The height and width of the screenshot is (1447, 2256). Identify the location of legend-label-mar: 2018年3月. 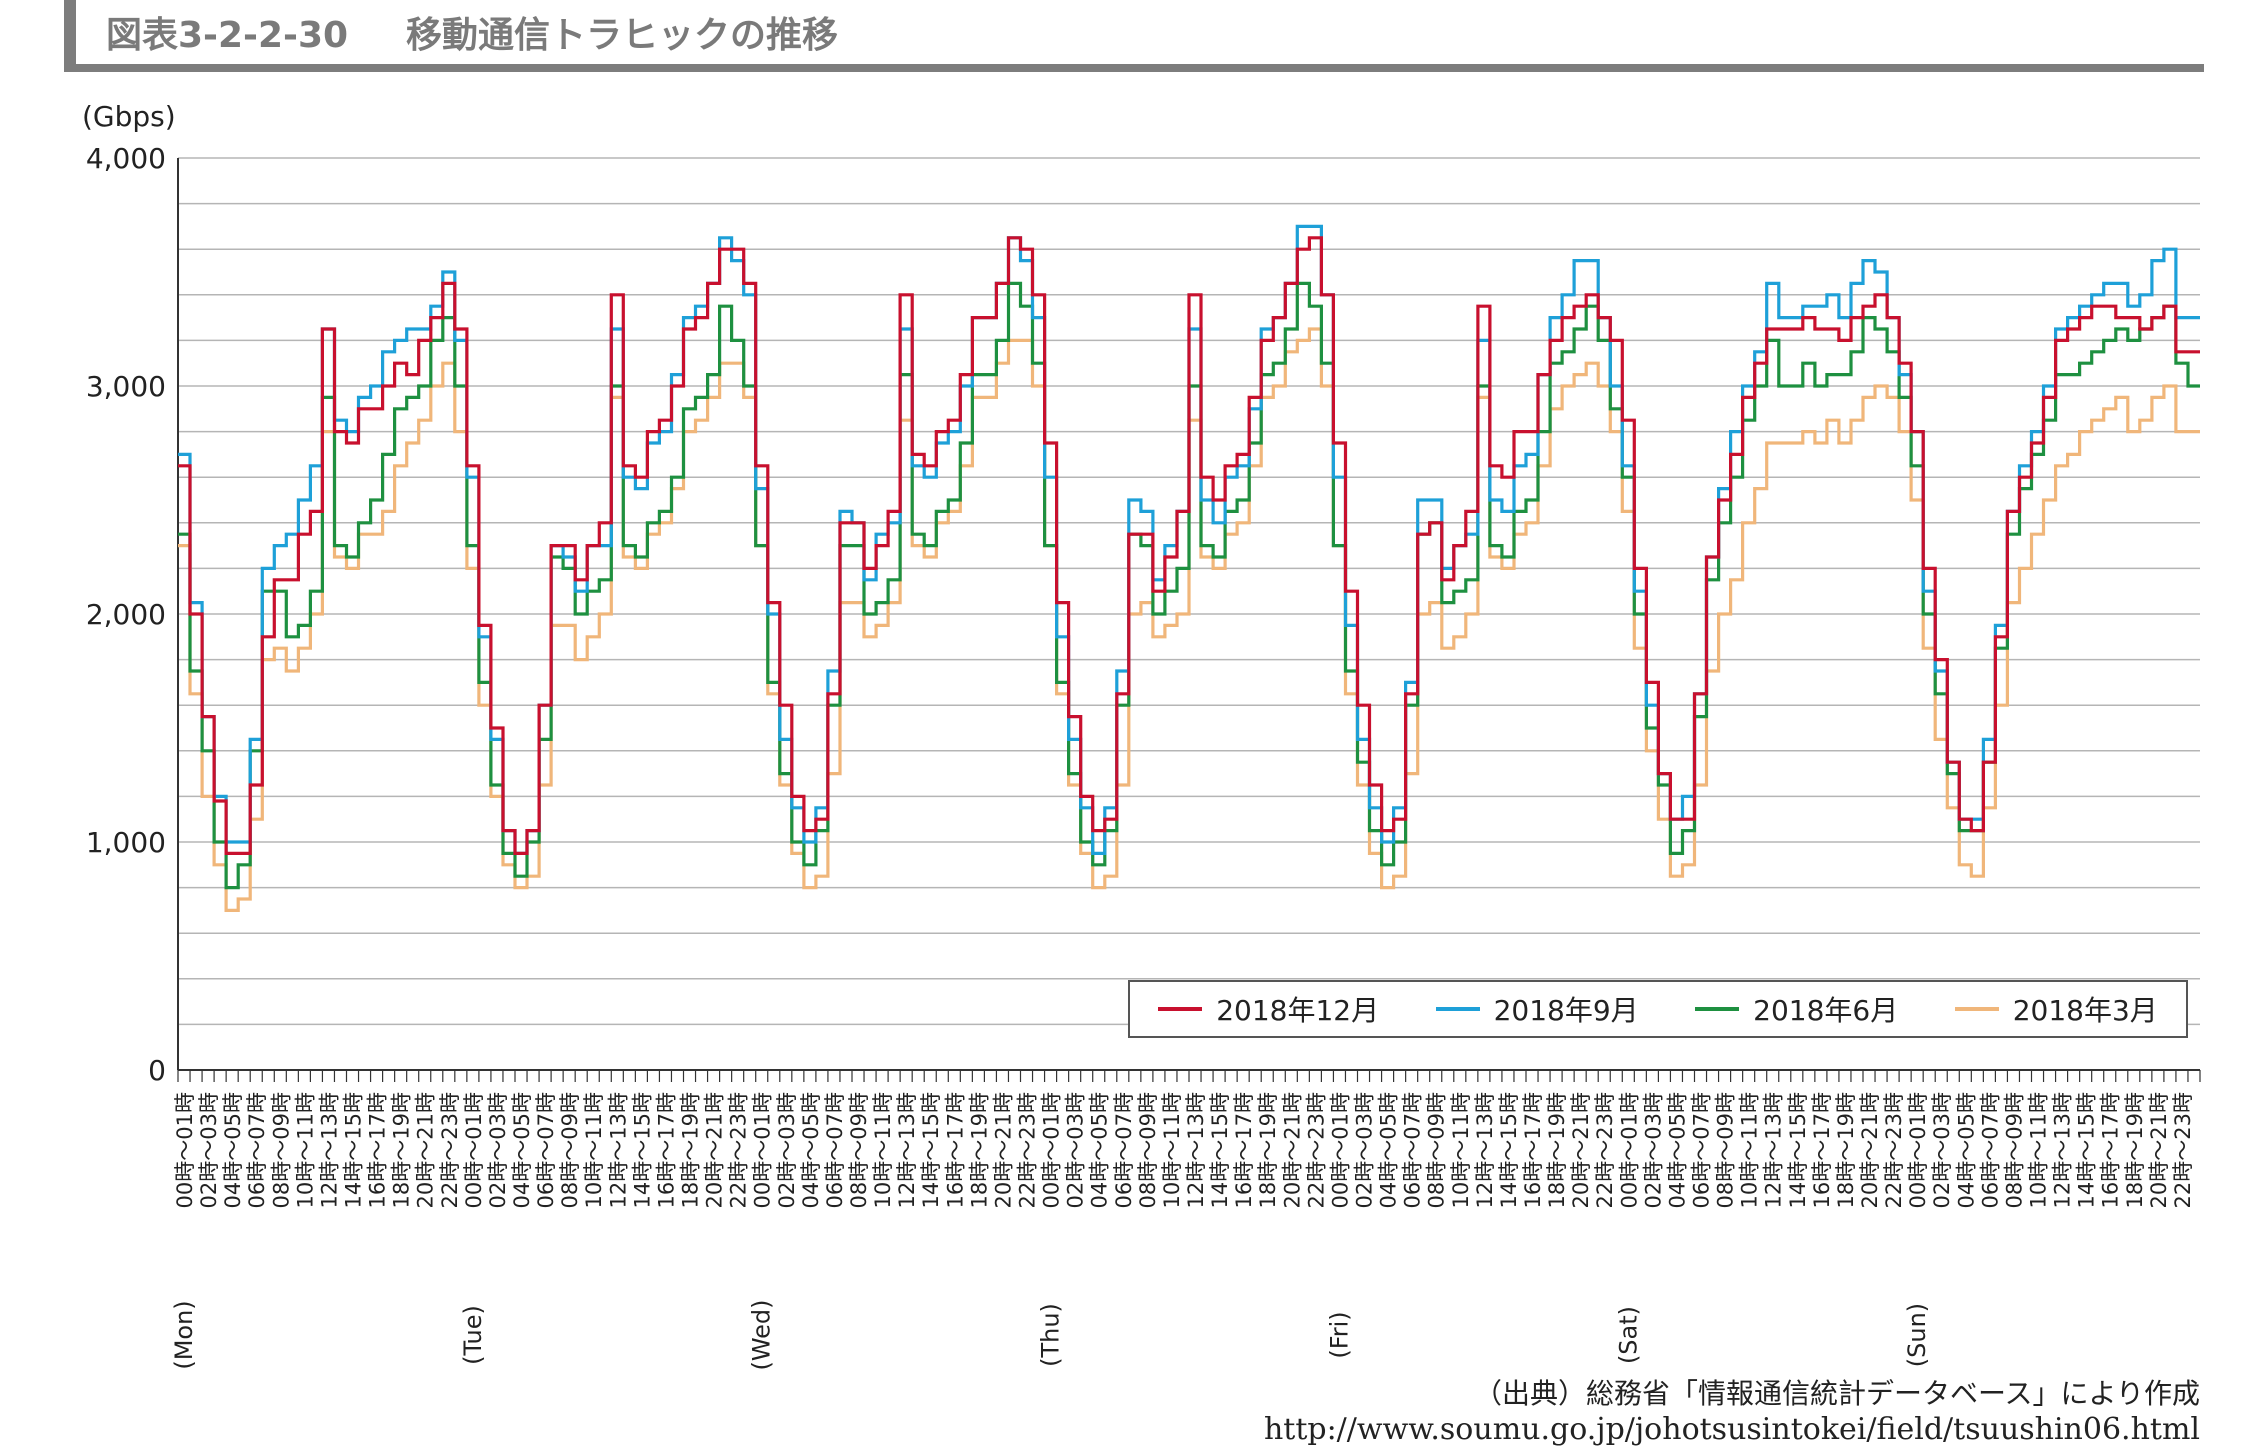
(2085, 1010).